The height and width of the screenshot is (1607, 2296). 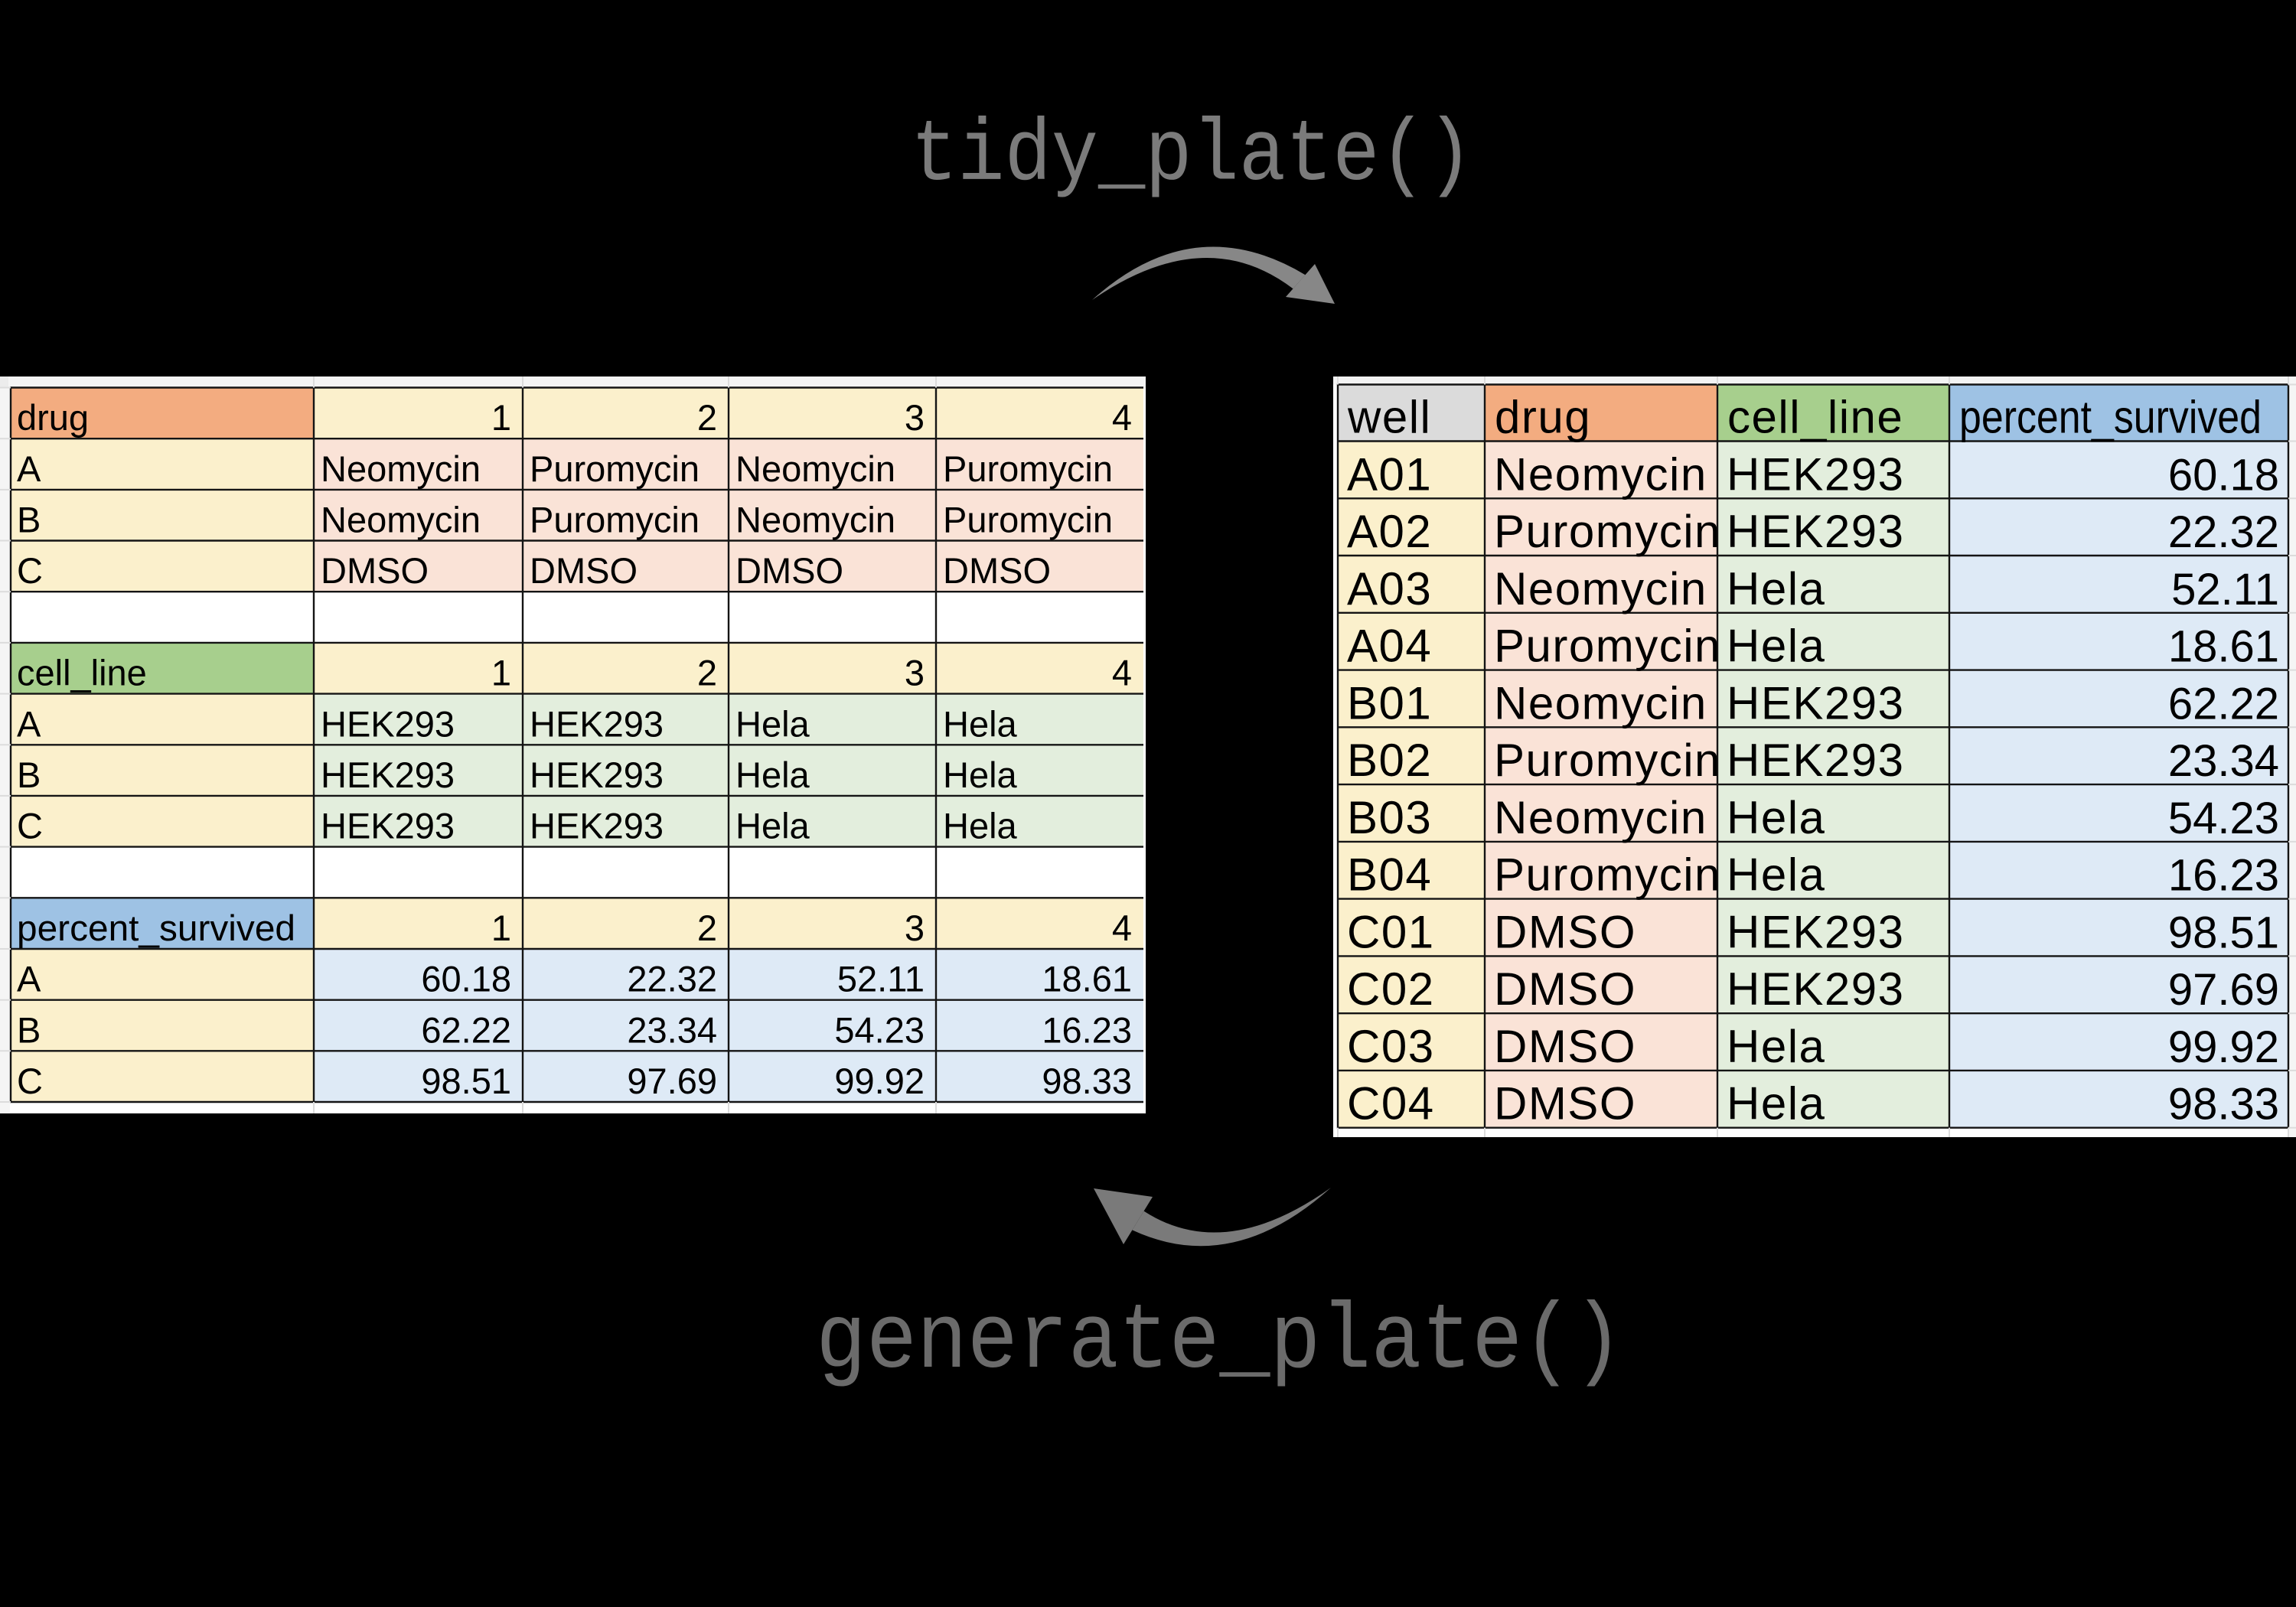 What do you see at coordinates (1389, 417) in the screenshot?
I see `svg-text: well` at bounding box center [1389, 417].